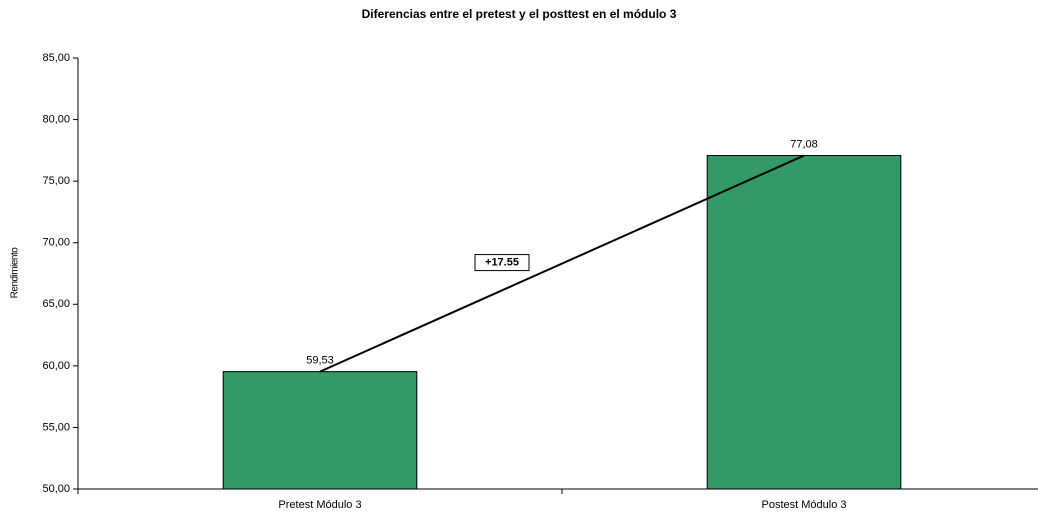  Describe the element at coordinates (56, 58) in the screenshot. I see `y-tick-label: 85,00` at that location.